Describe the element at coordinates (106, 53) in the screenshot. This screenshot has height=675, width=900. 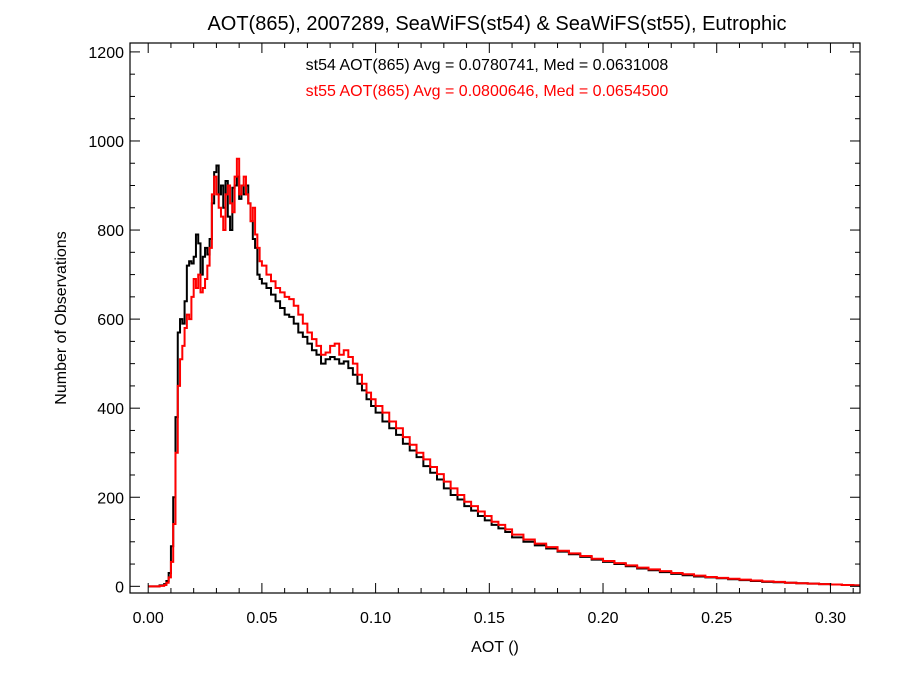
I see `y-tick-label: 1200` at that location.